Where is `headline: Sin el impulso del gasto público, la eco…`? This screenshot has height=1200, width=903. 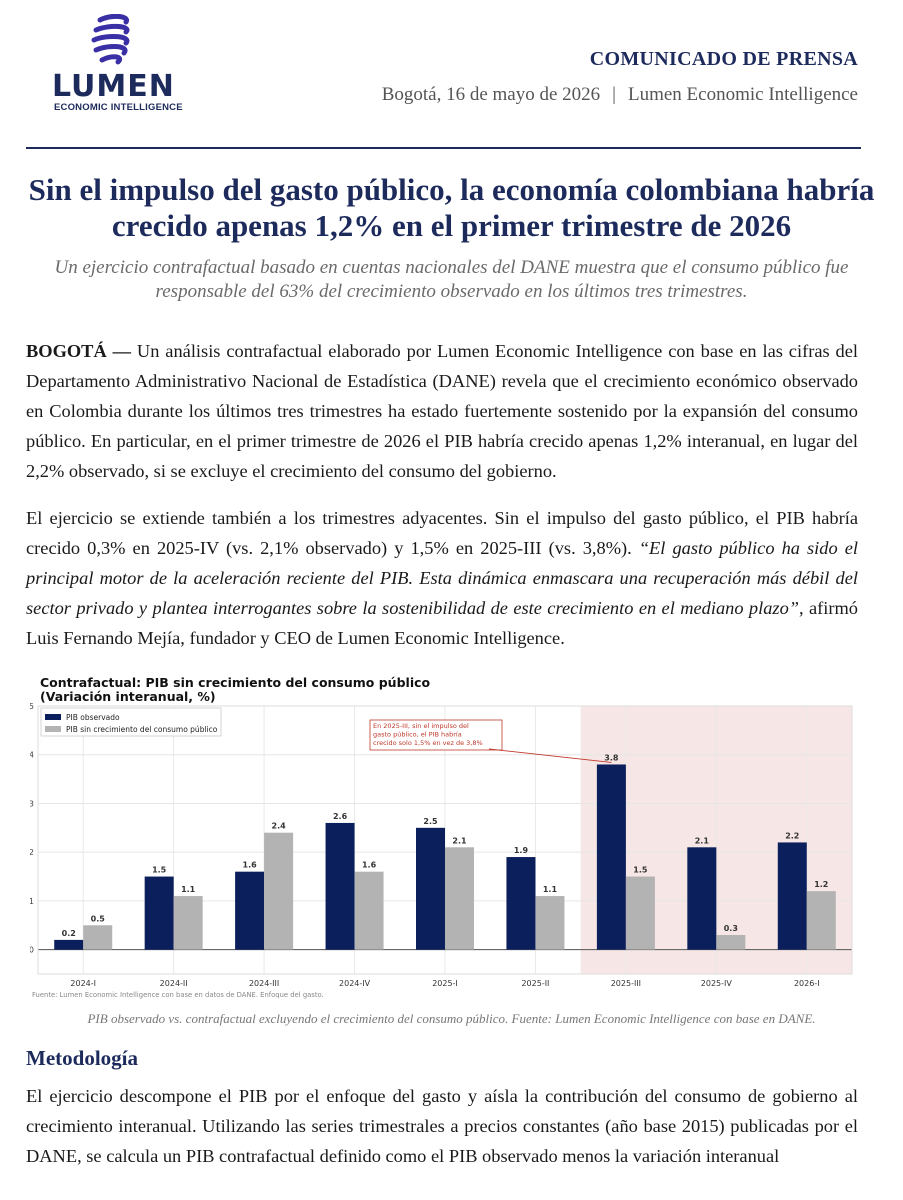 headline: Sin el impulso del gasto público, la eco… is located at coordinates (451, 207).